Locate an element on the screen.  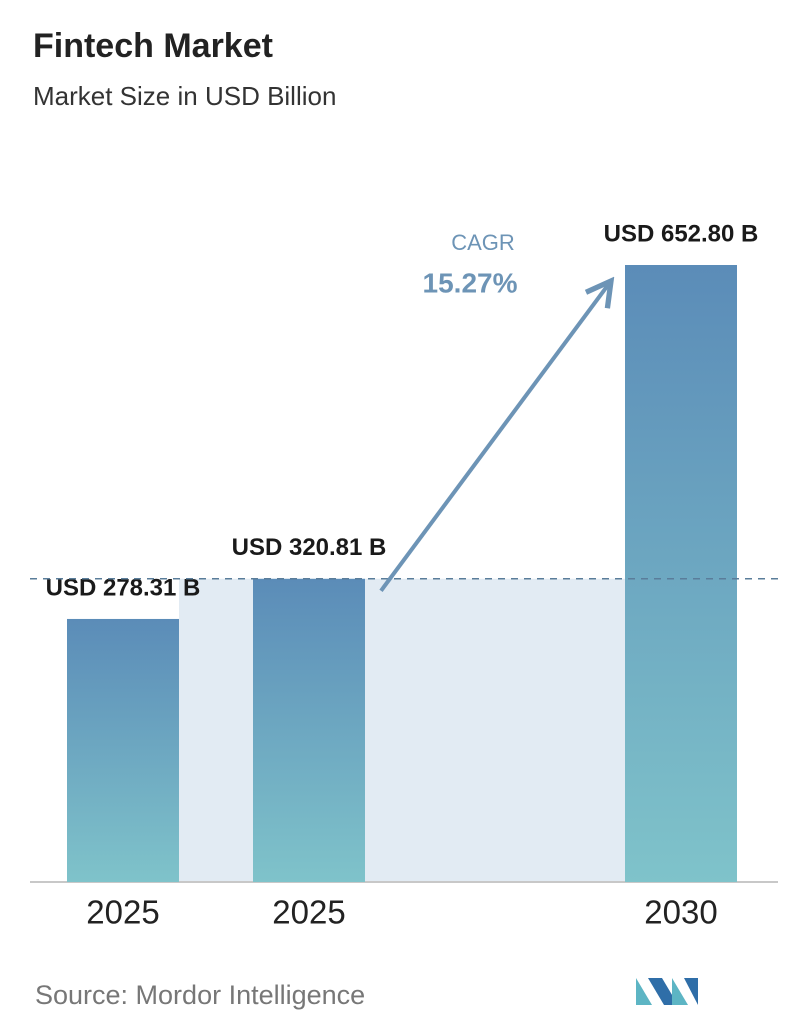
chart-subtitle: Market Size in USD Billion is located at coordinates (184, 96).